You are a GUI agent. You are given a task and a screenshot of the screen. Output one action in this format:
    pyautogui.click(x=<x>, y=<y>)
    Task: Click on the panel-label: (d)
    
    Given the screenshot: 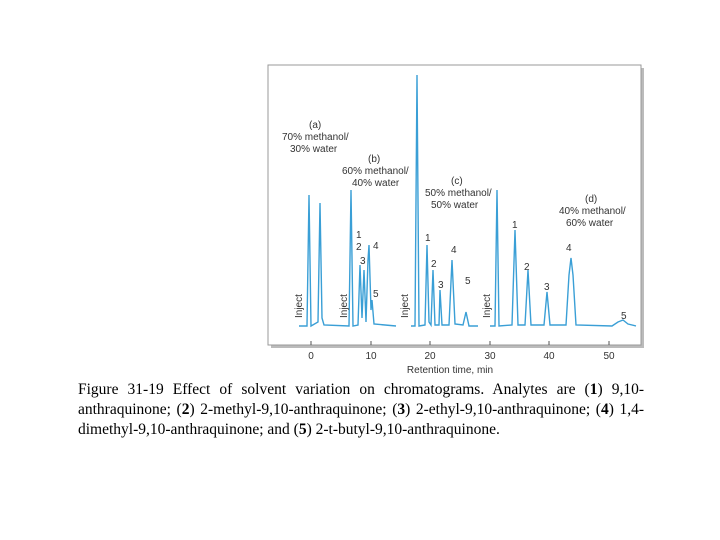 What is the action you would take?
    pyautogui.click(x=591, y=199)
    